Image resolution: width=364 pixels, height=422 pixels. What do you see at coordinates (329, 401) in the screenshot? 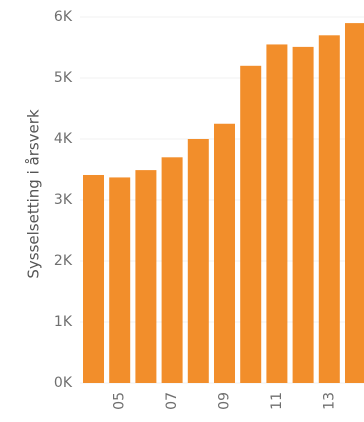
I see `x-tick-label: 13` at bounding box center [329, 401].